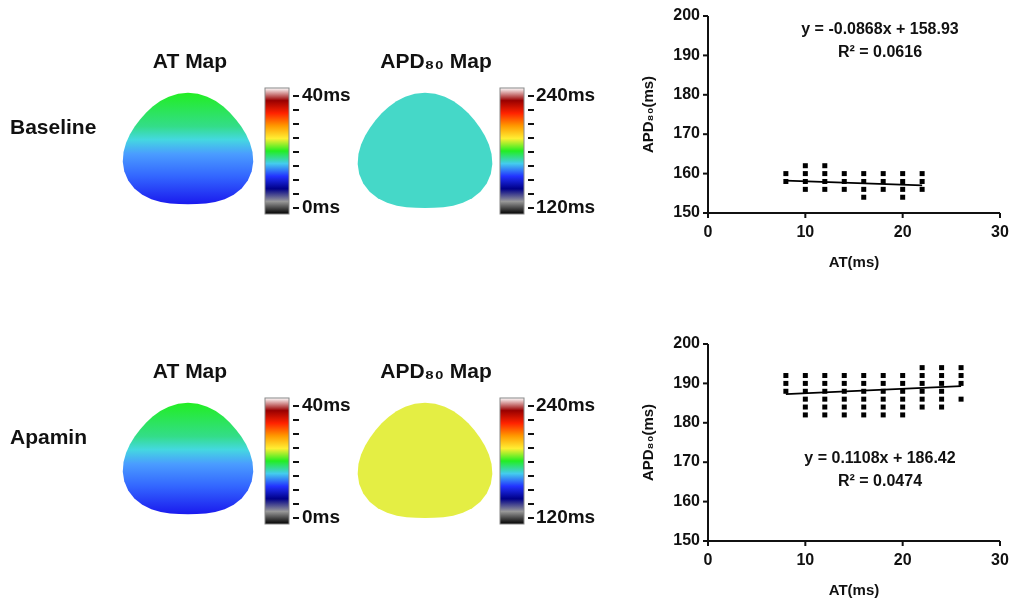  I want to click on annotation: y = 0.1108x + 186.42, so click(880, 458).